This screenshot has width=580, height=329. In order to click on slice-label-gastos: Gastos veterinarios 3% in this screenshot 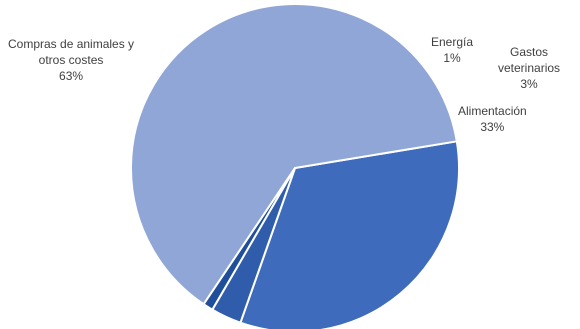, I will do `click(529, 68)`.